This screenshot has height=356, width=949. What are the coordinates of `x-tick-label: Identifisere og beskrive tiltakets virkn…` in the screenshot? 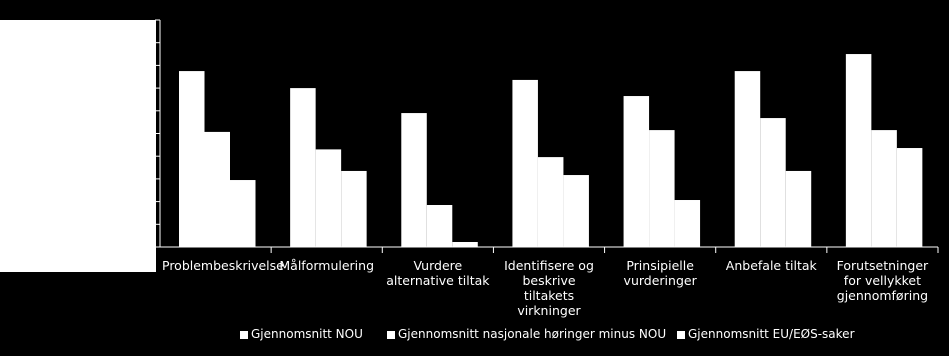 It's located at (549, 288).